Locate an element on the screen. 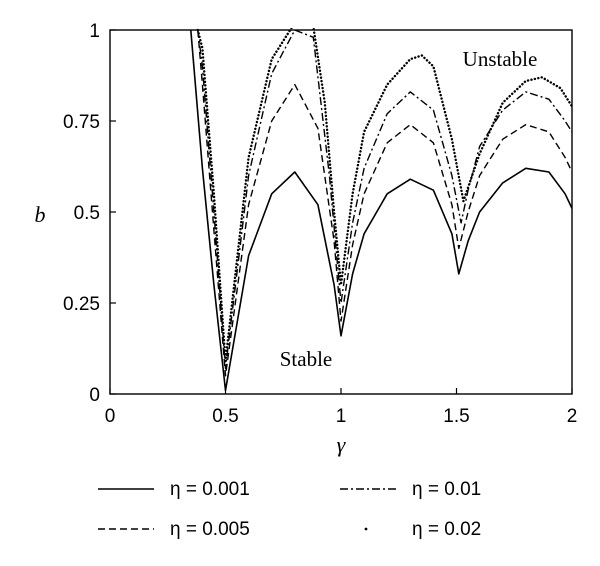 Image resolution: width=600 pixels, height=566 pixels. legend: η = 0.001 η = 0.01 η = 0.005 η = 0.02 is located at coordinates (289, 509).